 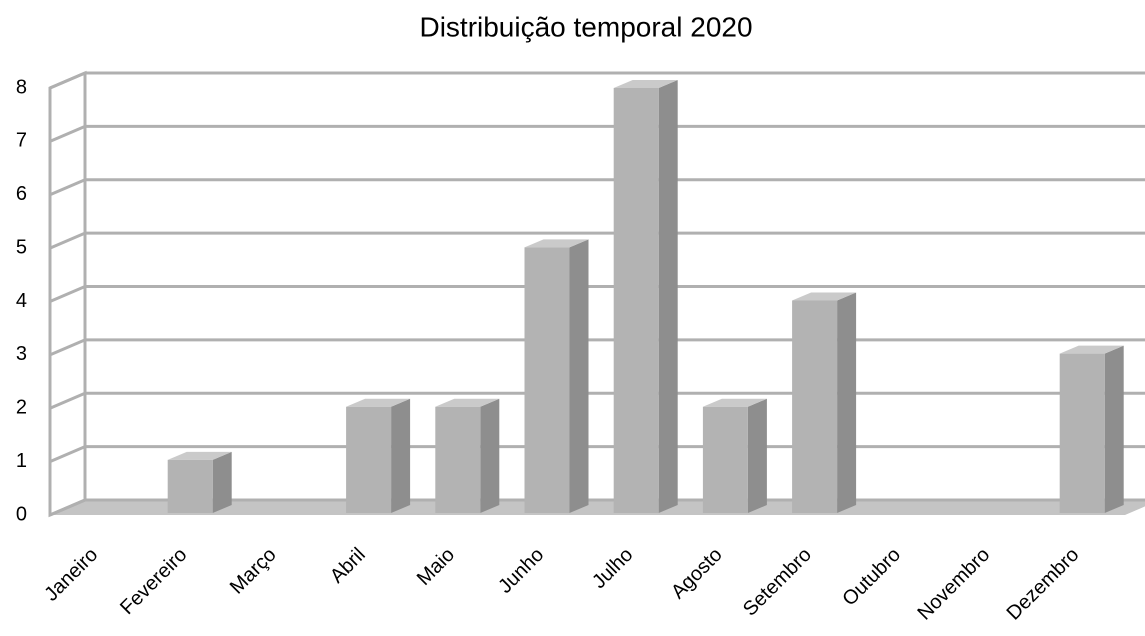 What do you see at coordinates (21, 514) in the screenshot?
I see `y-tick-label: 0` at bounding box center [21, 514].